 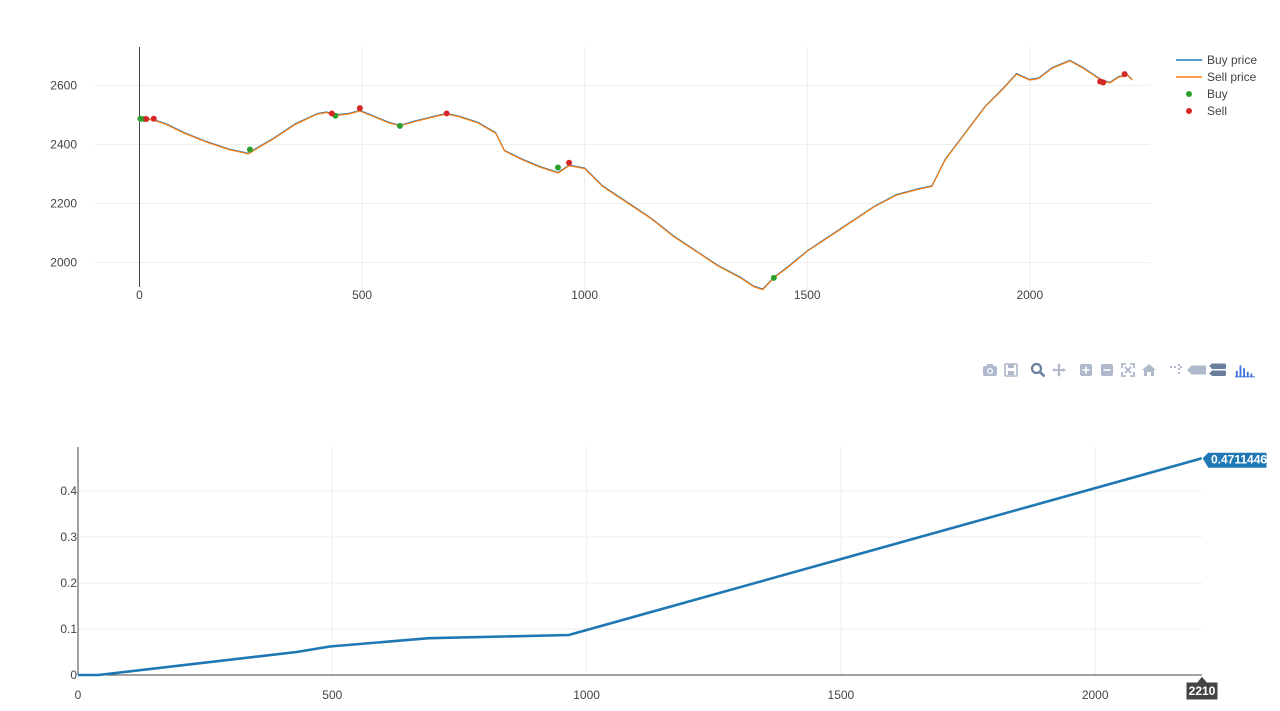 I want to click on legend-label: Buy, so click(x=1217, y=94).